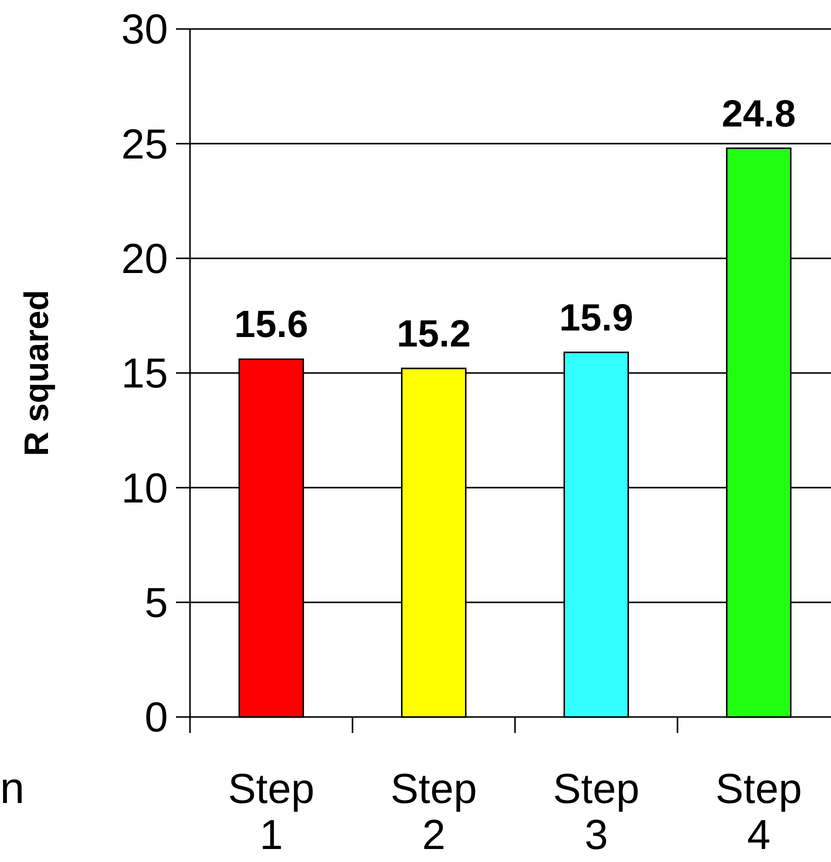 The width and height of the screenshot is (831, 862). Describe the element at coordinates (144, 488) in the screenshot. I see `y-tick-label: 10` at that location.